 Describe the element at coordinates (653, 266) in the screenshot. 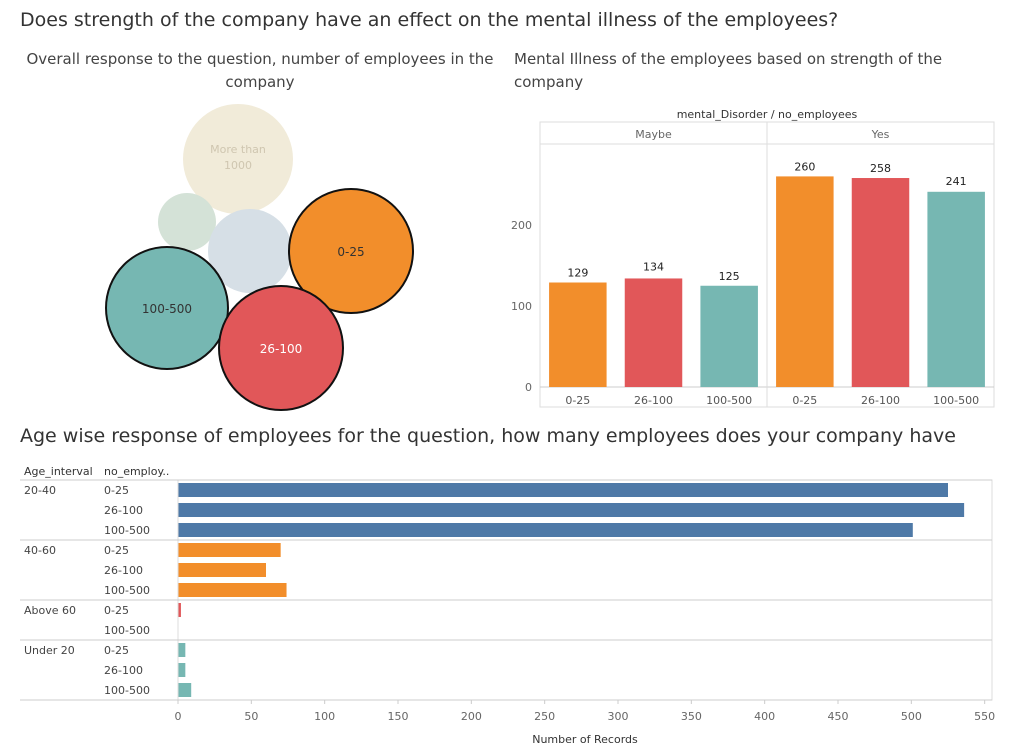

I see `bar-value-label: 134` at that location.